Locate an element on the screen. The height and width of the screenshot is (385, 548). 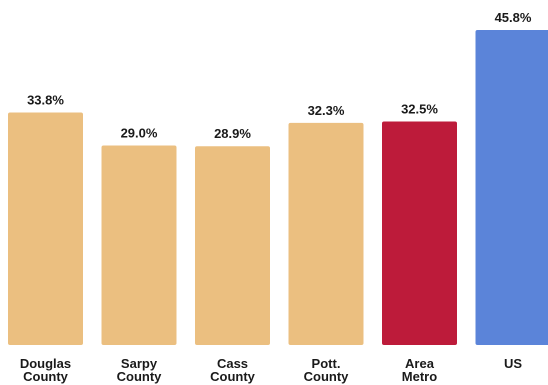
category-label: Douglas County is located at coordinates (45, 370).